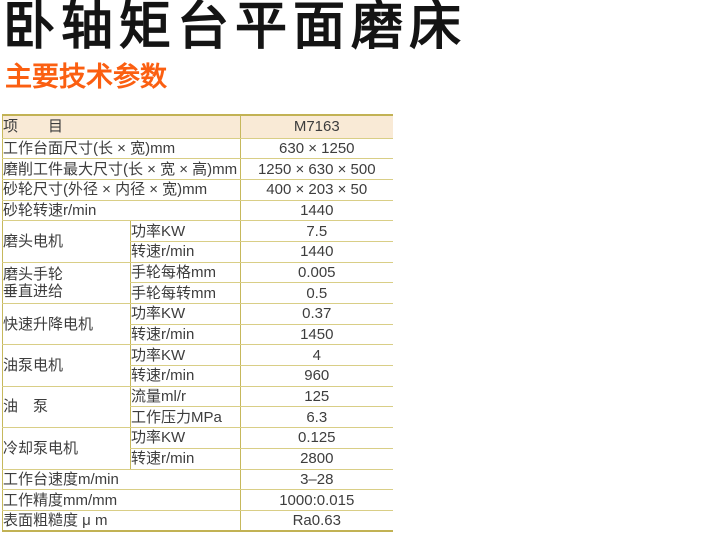  What do you see at coordinates (316, 500) in the screenshot?
I see `spec-value-cell: 1000:0.015` at bounding box center [316, 500].